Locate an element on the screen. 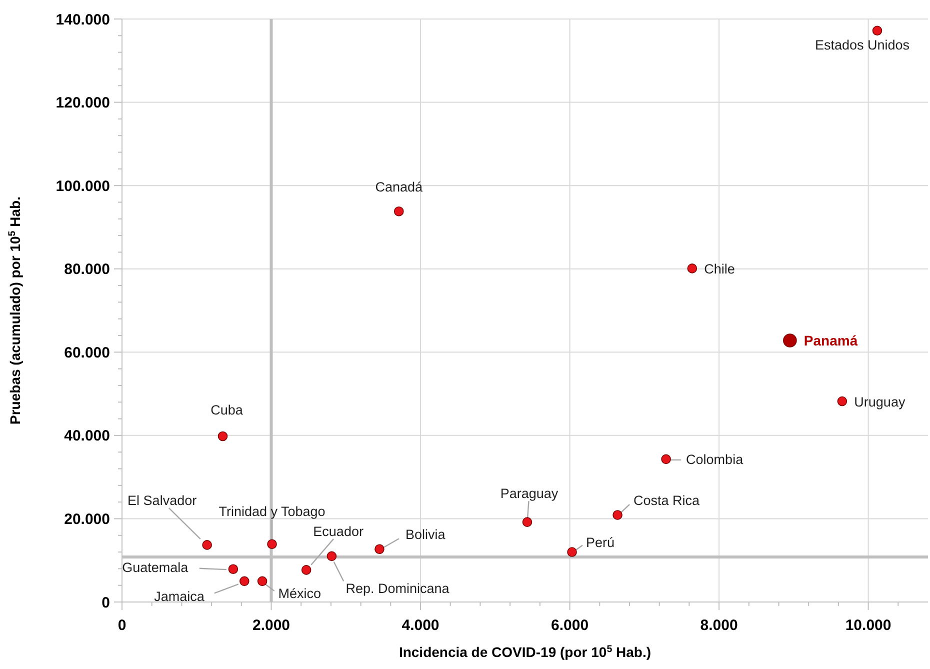 Image resolution: width=930 pixels, height=669 pixels. y-tick-label: 80.000 is located at coordinates (87, 269).